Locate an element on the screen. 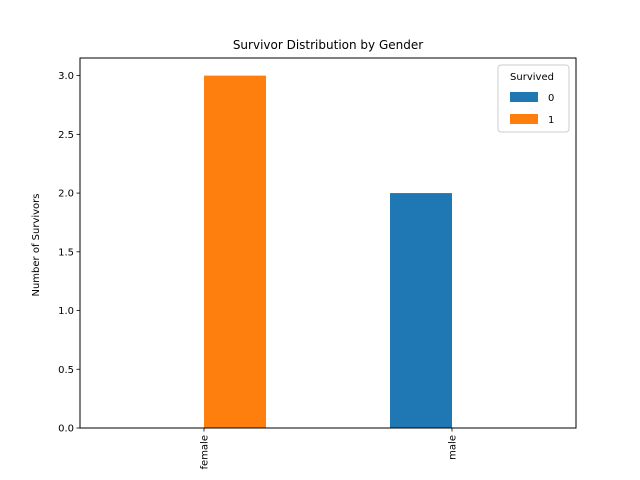 Image resolution: width=640 pixels, height=480 pixels. y-tick-label: 0.0 is located at coordinates (66, 429).